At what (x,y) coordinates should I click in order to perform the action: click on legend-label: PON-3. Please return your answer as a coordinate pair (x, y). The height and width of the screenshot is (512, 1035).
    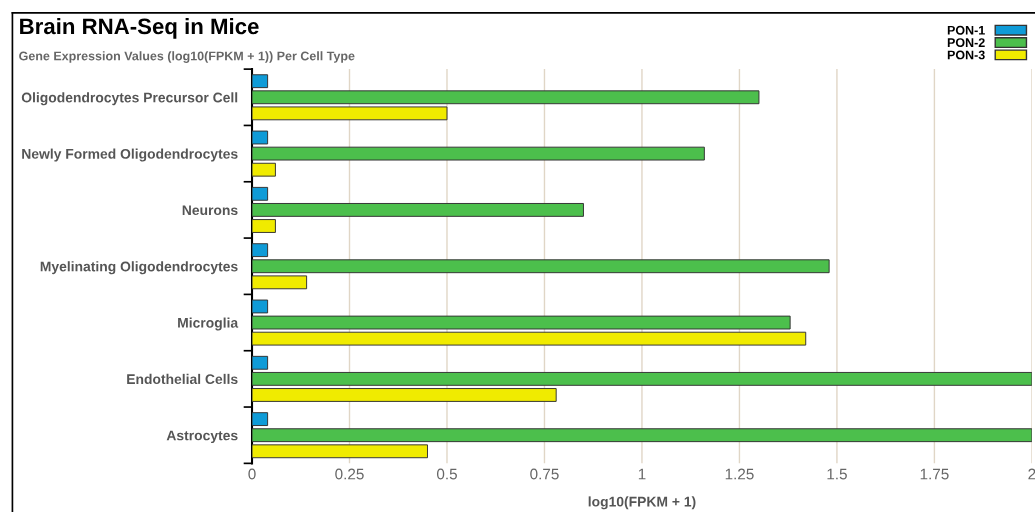
    Looking at the image, I should click on (966, 55).